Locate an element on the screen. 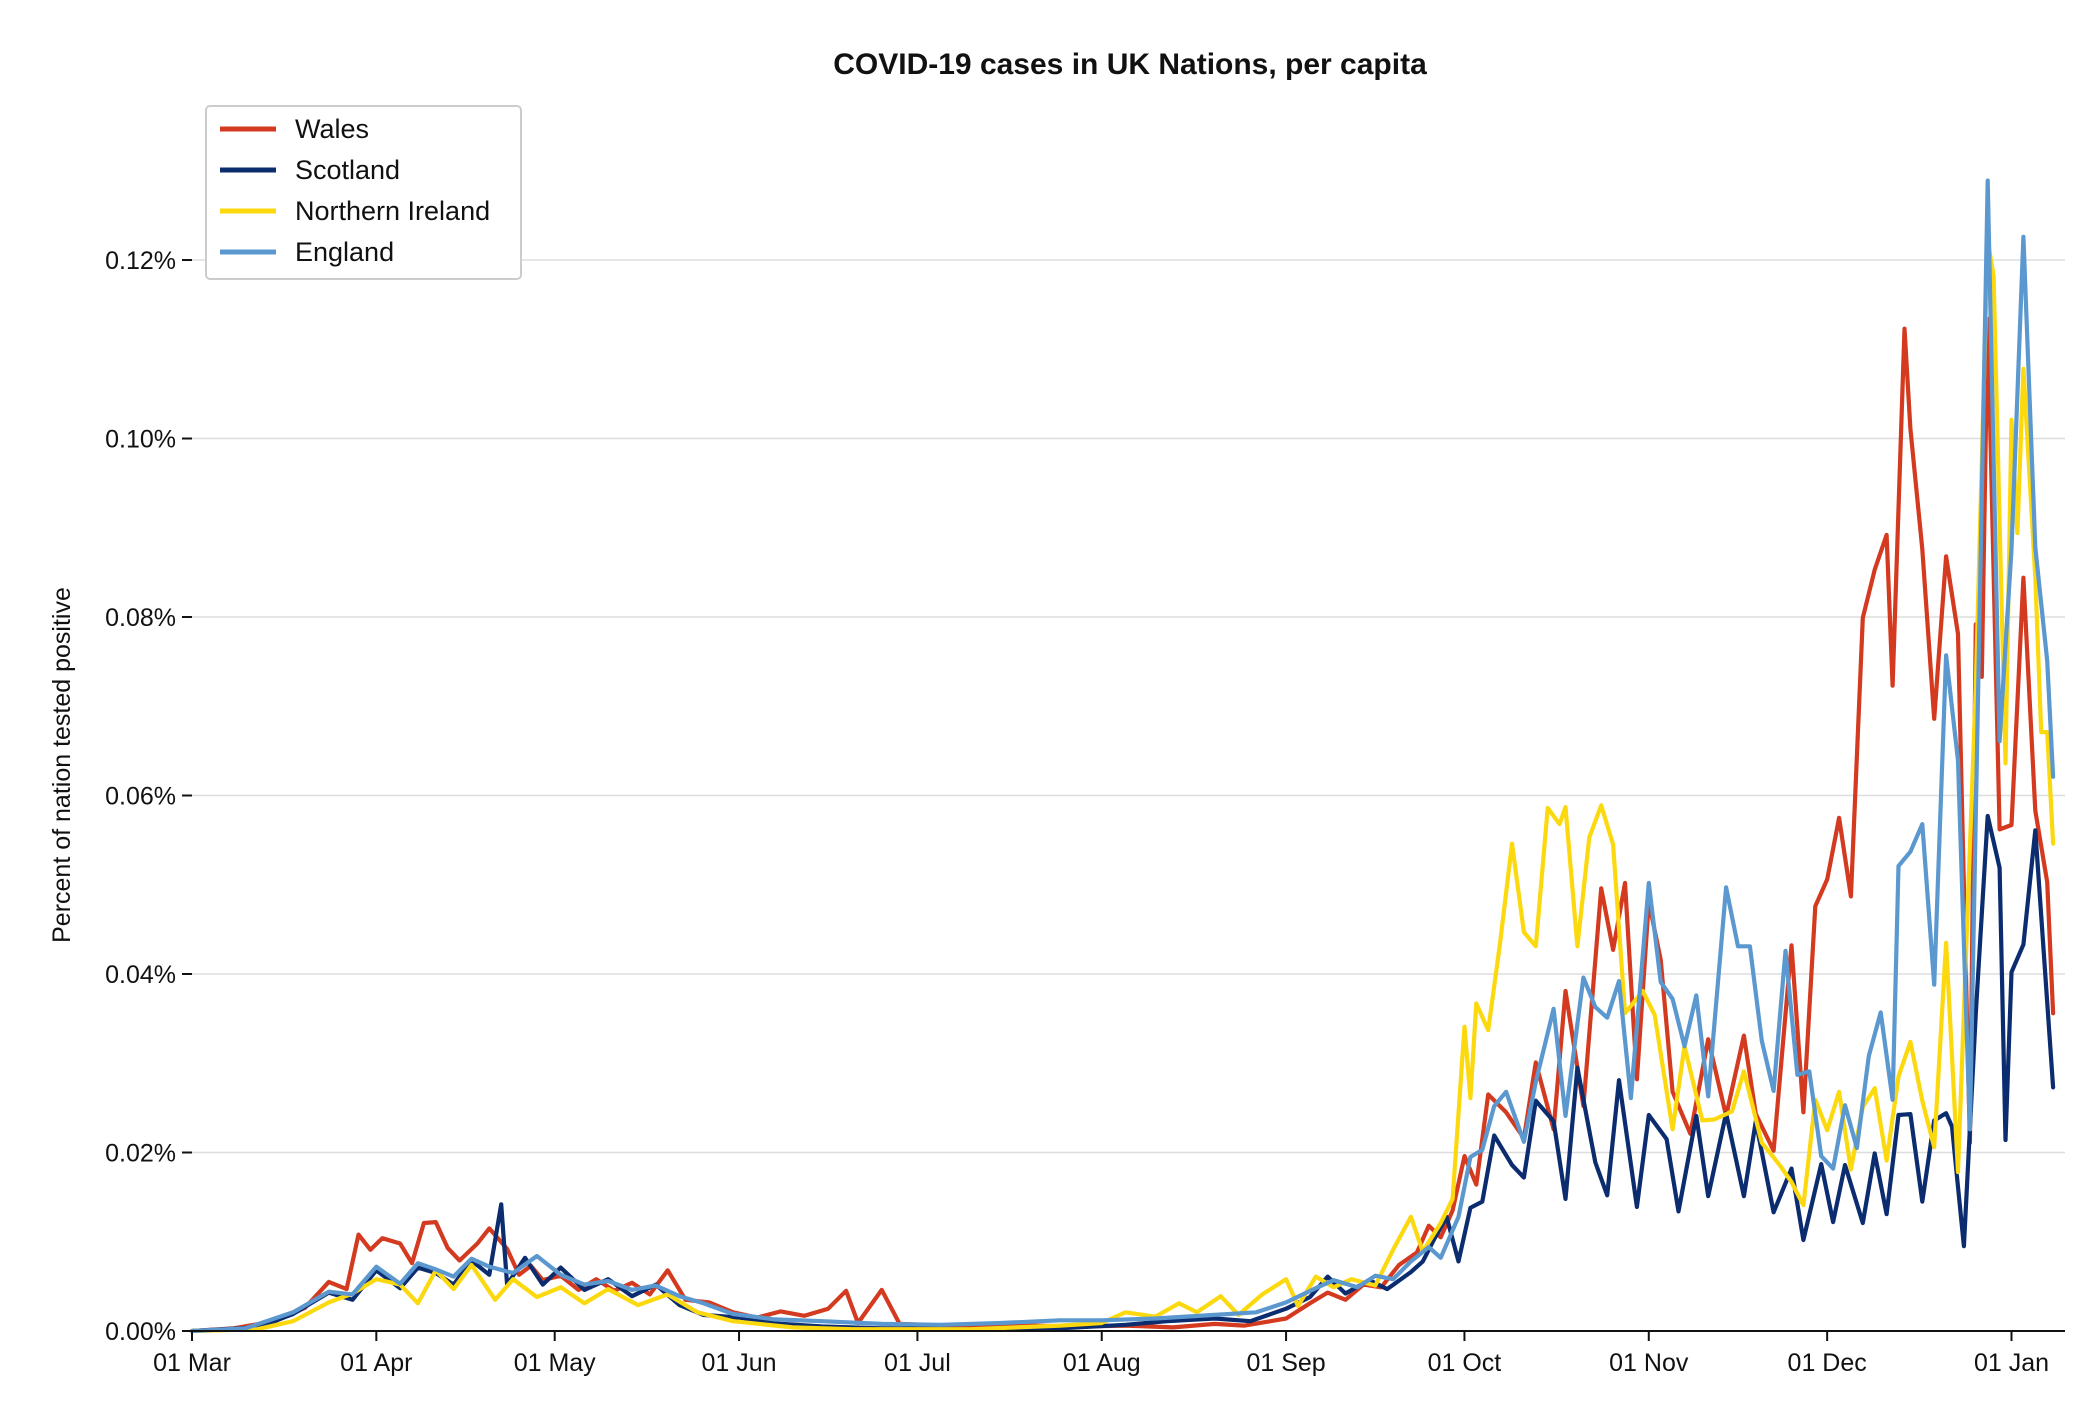  x-tick-label: 01 Mar is located at coordinates (192, 1363).